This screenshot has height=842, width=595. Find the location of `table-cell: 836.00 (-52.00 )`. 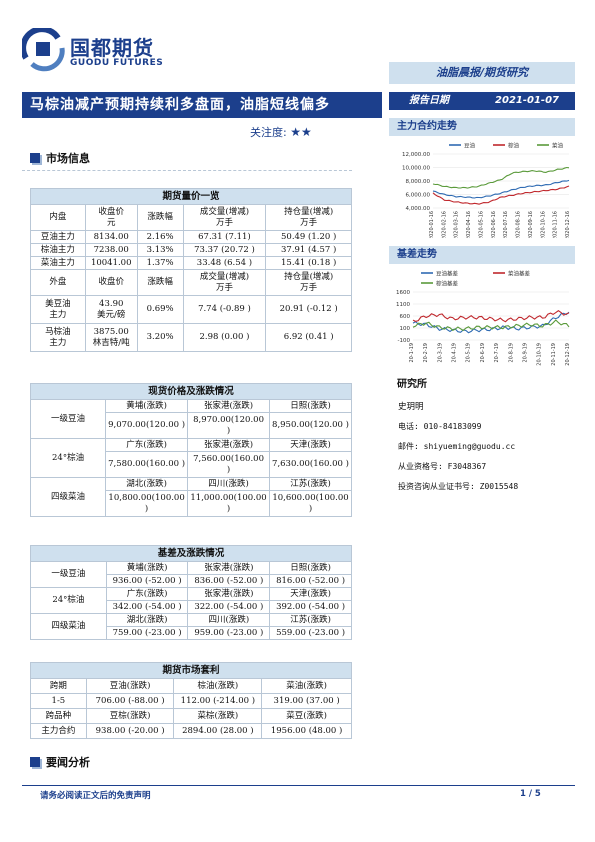

table-cell: 836.00 (-52.00 ) is located at coordinates (229, 581).